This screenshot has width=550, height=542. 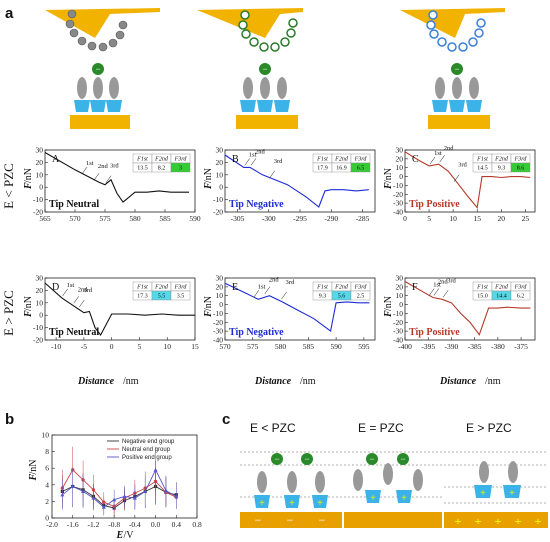 What do you see at coordinates (274, 280) in the screenshot?
I see `panel-E-event-label: 2nd` at bounding box center [274, 280].